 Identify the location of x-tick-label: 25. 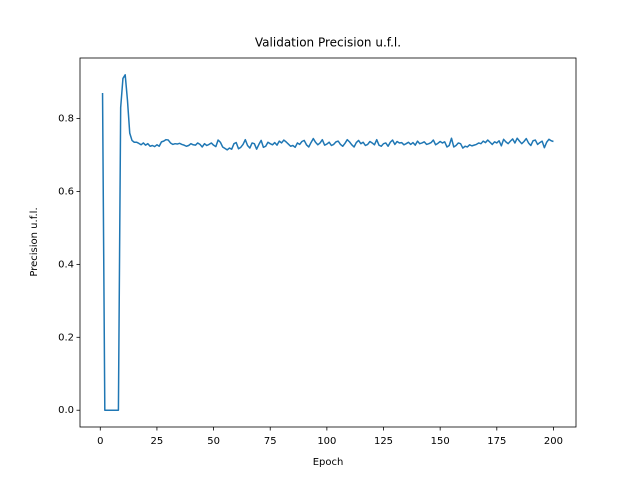
(157, 441).